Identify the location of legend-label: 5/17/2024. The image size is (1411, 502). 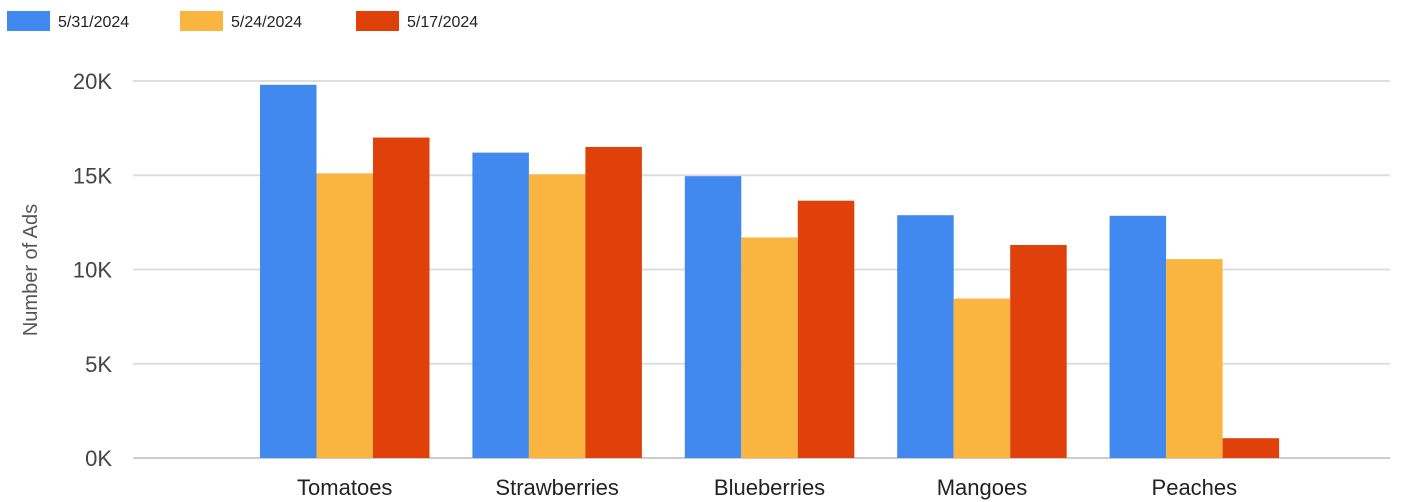
(442, 22).